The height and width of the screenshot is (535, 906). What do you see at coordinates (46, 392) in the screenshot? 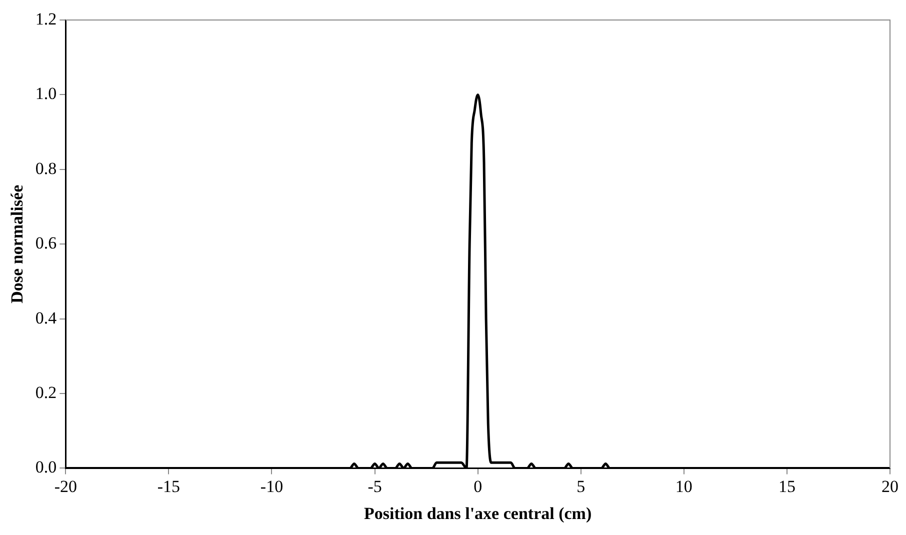
I see `y-tick-label: 0.2` at bounding box center [46, 392].